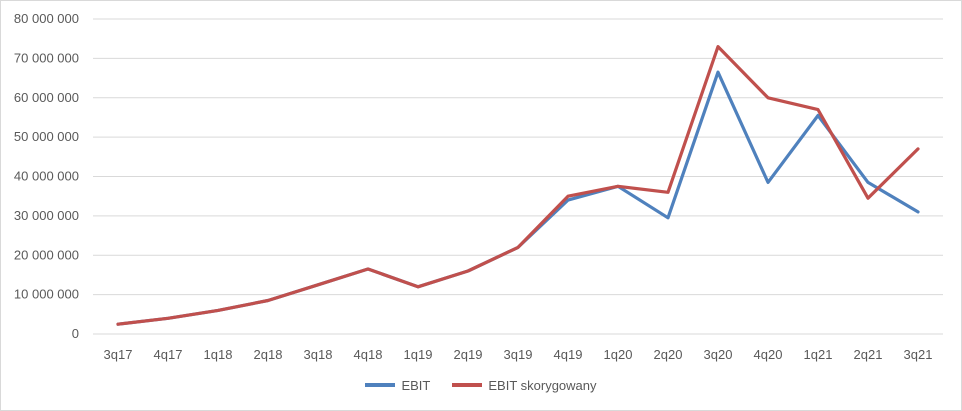  What do you see at coordinates (397, 385) in the screenshot?
I see `legend-item: EBIT` at bounding box center [397, 385].